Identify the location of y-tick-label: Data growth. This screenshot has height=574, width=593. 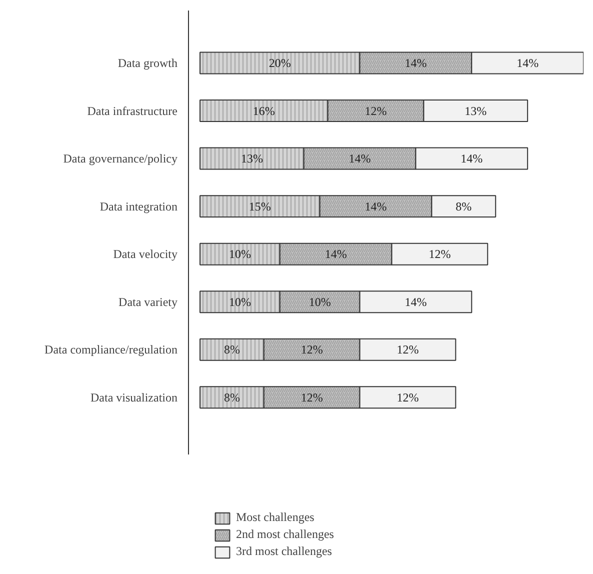
(148, 63).